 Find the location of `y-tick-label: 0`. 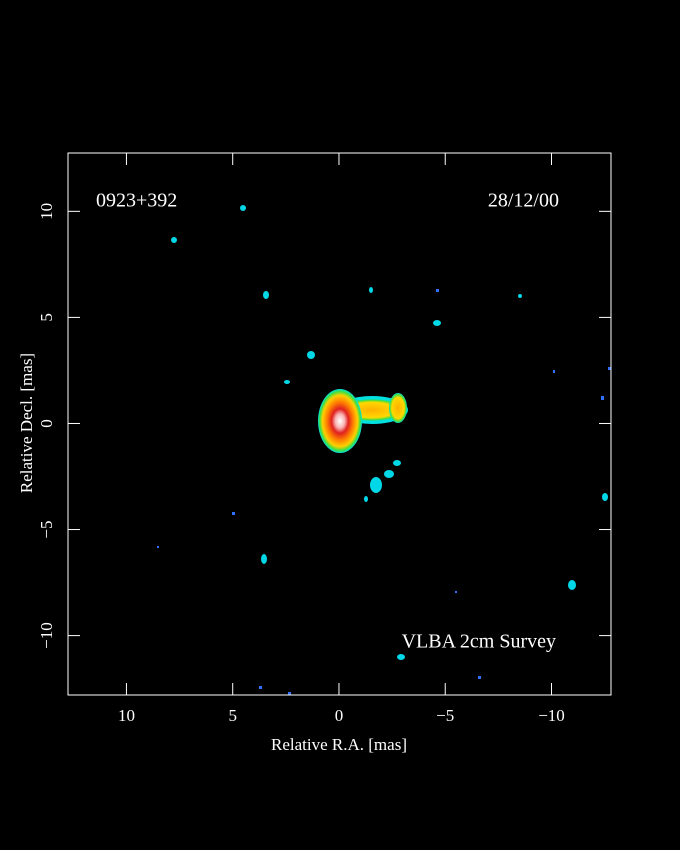

y-tick-label: 0 is located at coordinates (46, 423).